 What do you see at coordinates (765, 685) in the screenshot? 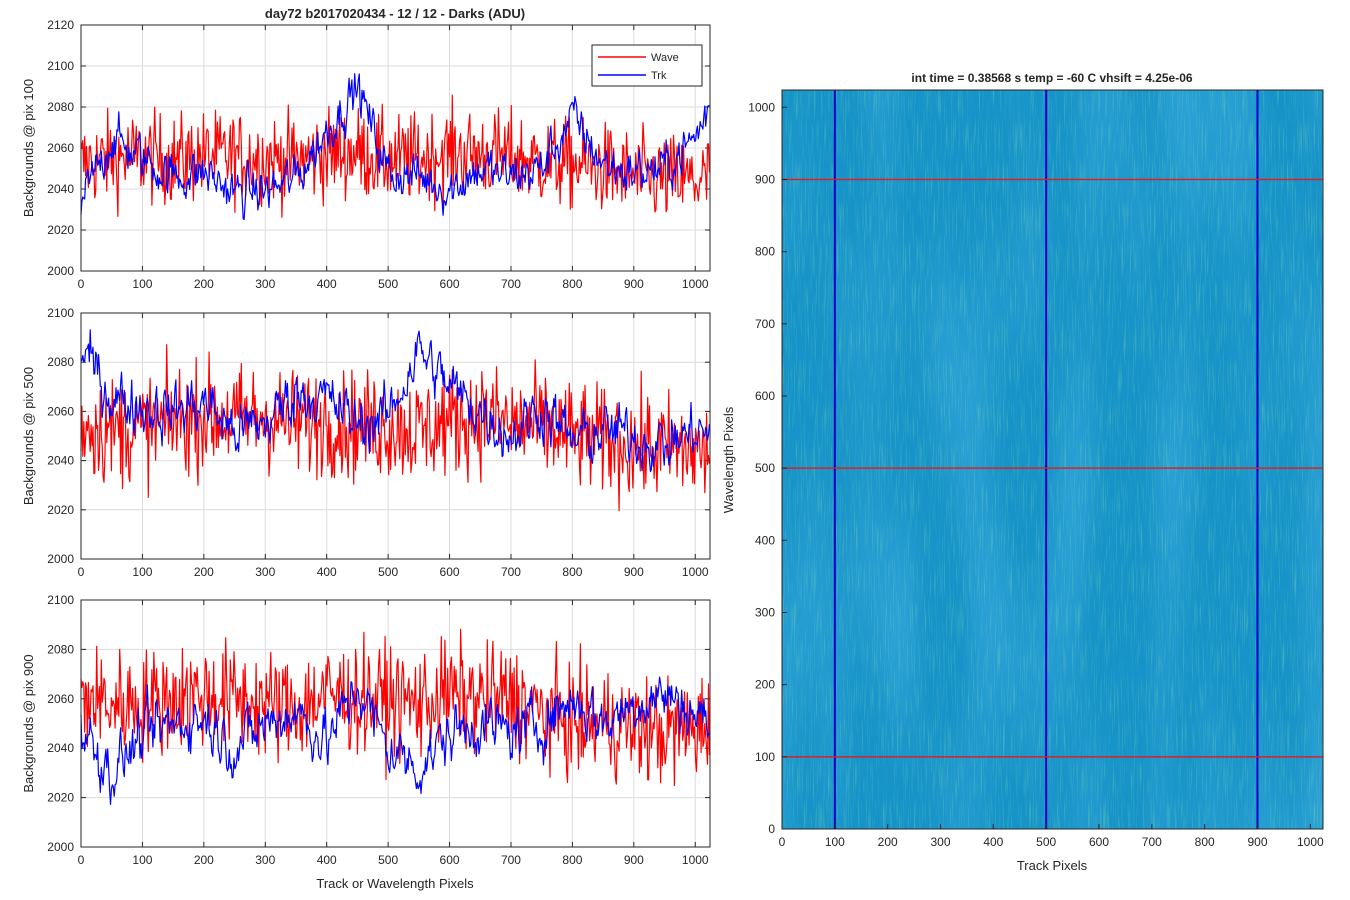
I see `heatmap-y-tick-label: 200` at bounding box center [765, 685].